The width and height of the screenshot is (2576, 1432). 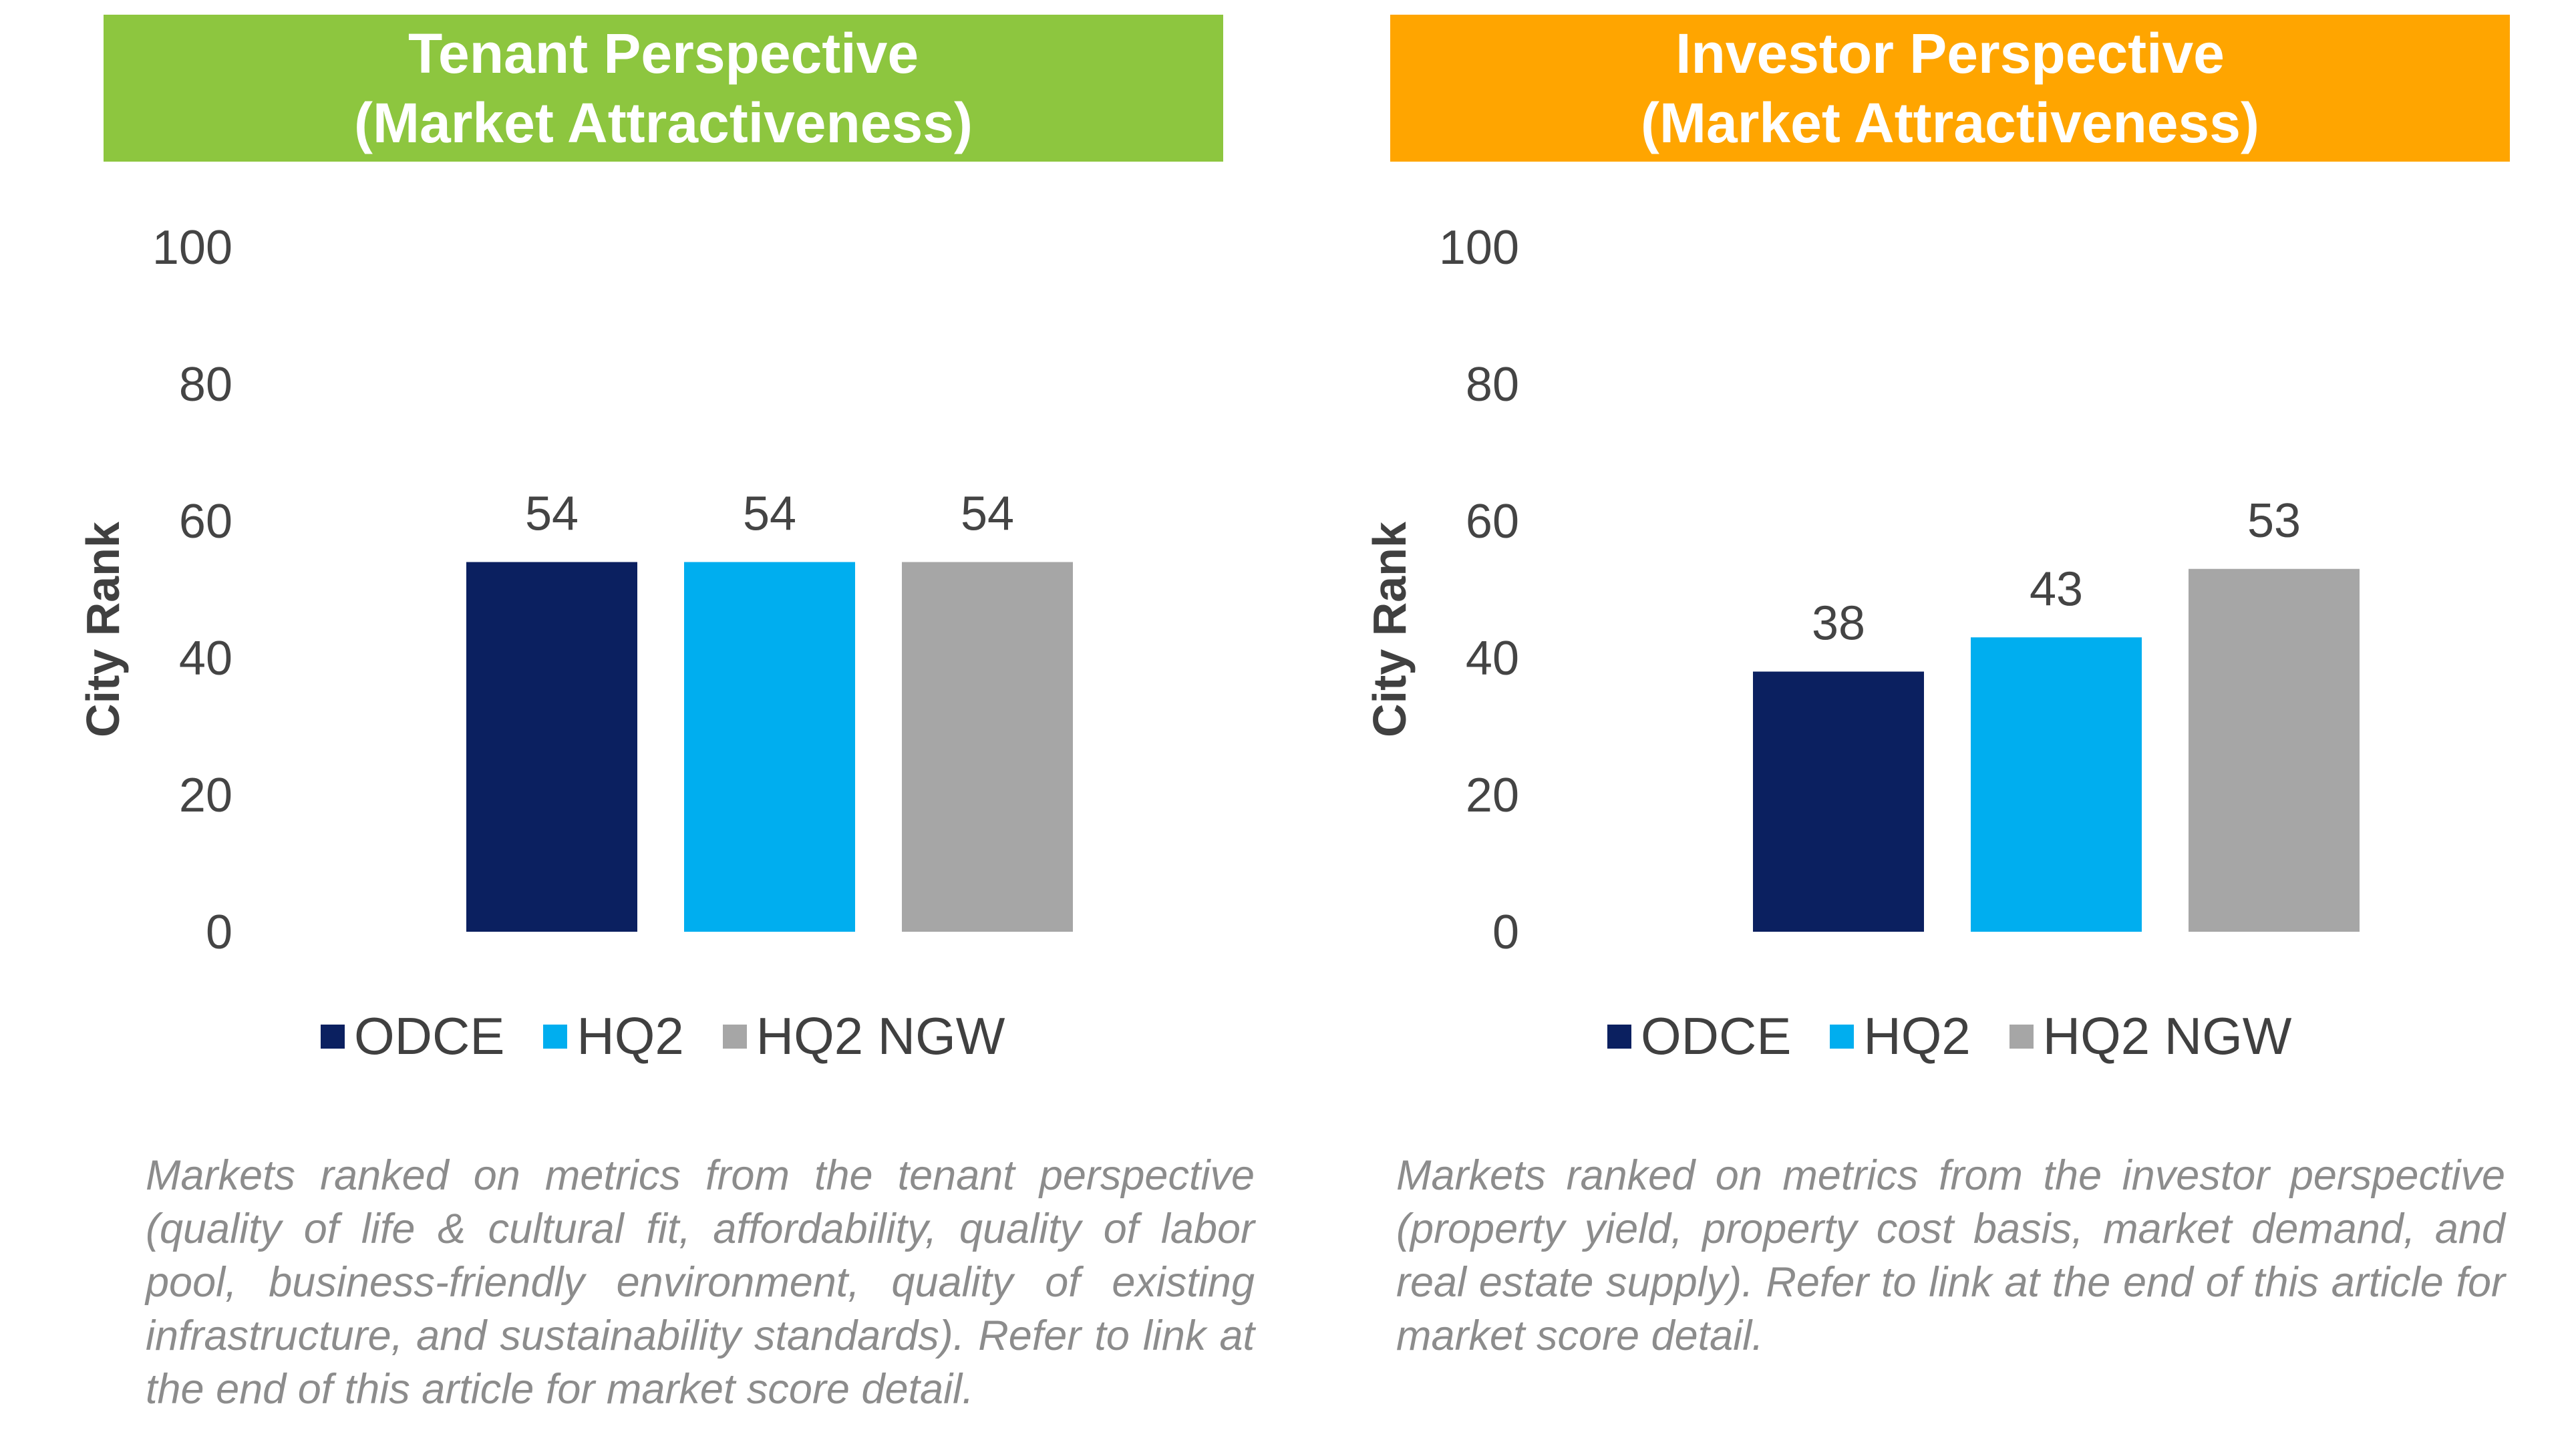 I want to click on data-label-hq2: 54, so click(x=769, y=514).